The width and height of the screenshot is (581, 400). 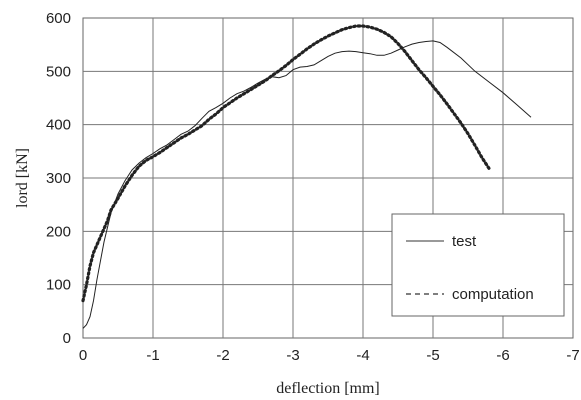 What do you see at coordinates (67, 338) in the screenshot?
I see `y-tick-label: 0` at bounding box center [67, 338].